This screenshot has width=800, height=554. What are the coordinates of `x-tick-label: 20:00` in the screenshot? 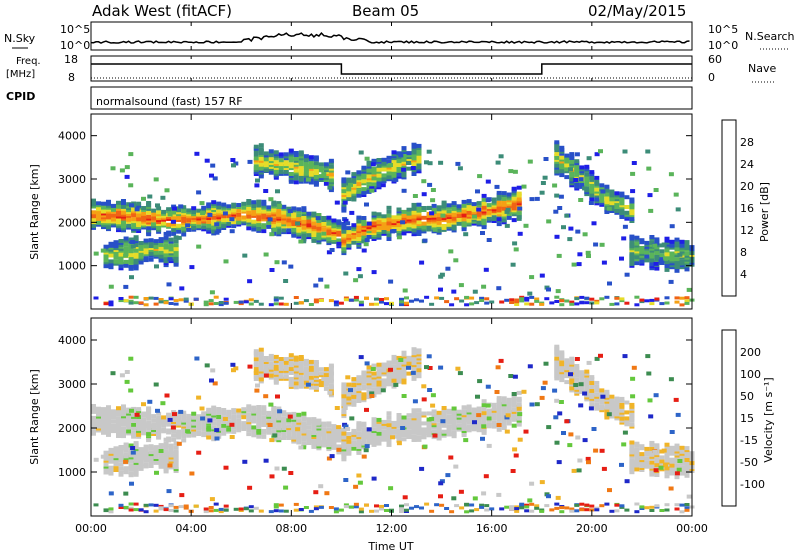 It's located at (592, 528).